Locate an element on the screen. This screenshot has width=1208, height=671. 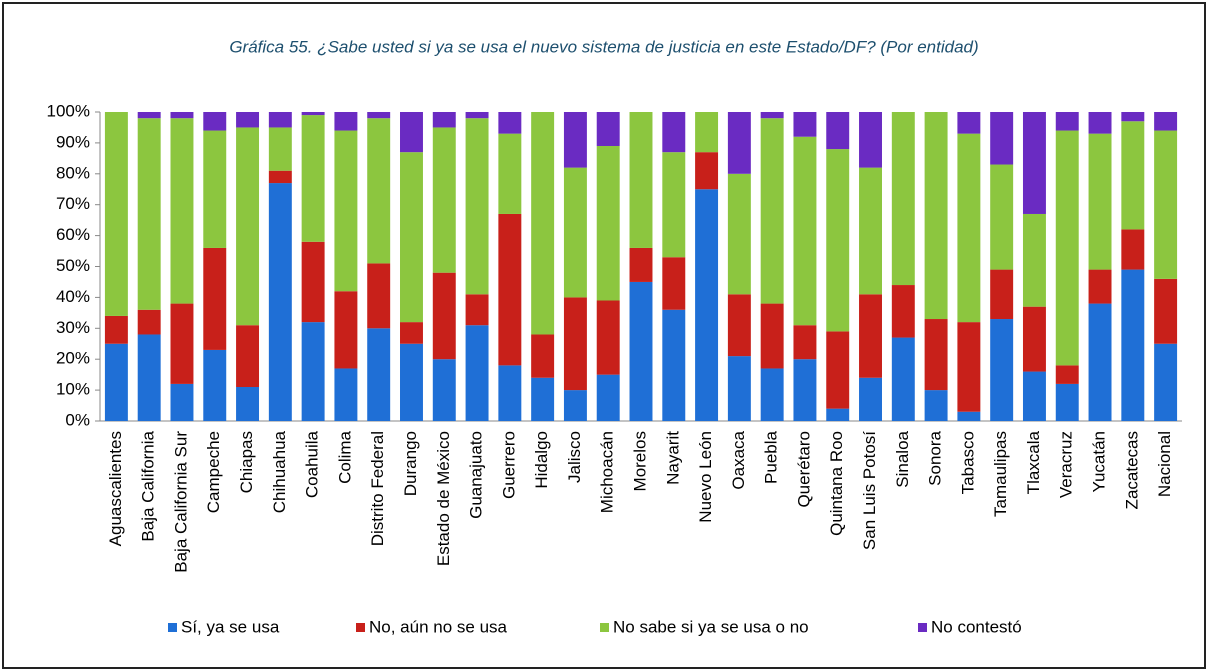
x-tick-label: Morelos is located at coordinates (639, 461).